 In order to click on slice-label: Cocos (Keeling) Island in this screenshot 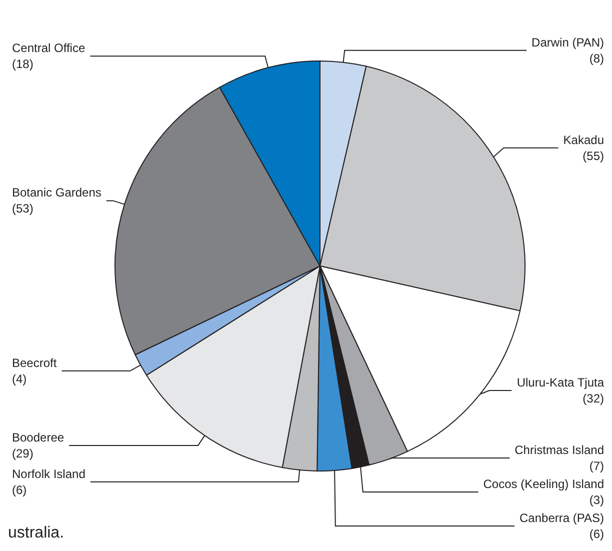, I will do `click(543, 484)`.